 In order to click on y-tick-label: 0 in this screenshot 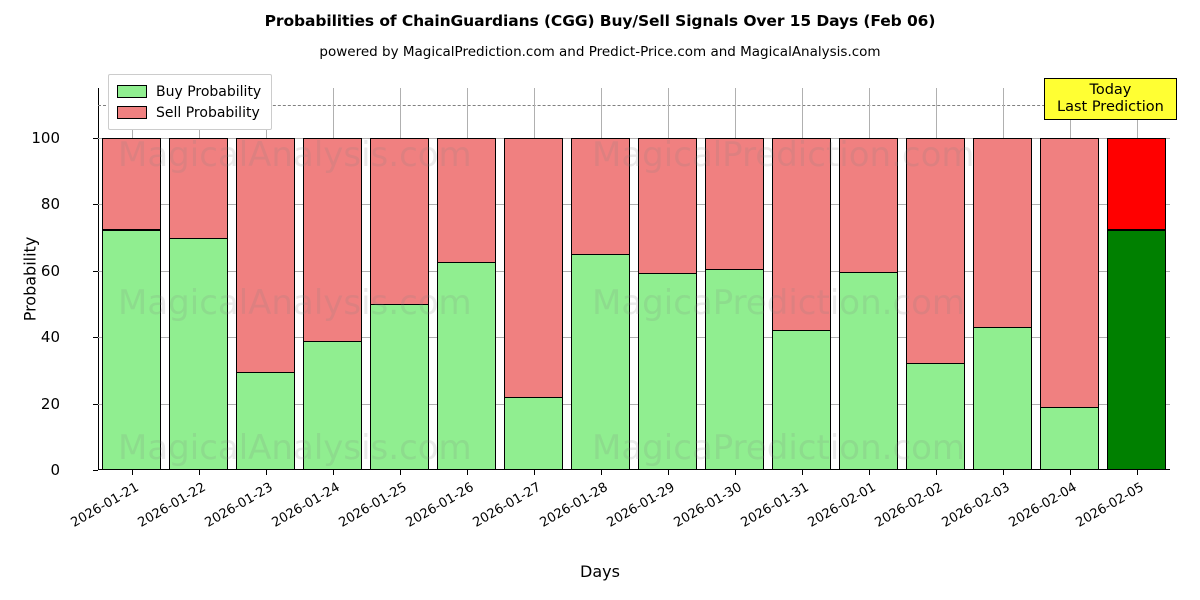, I will do `click(55, 470)`.